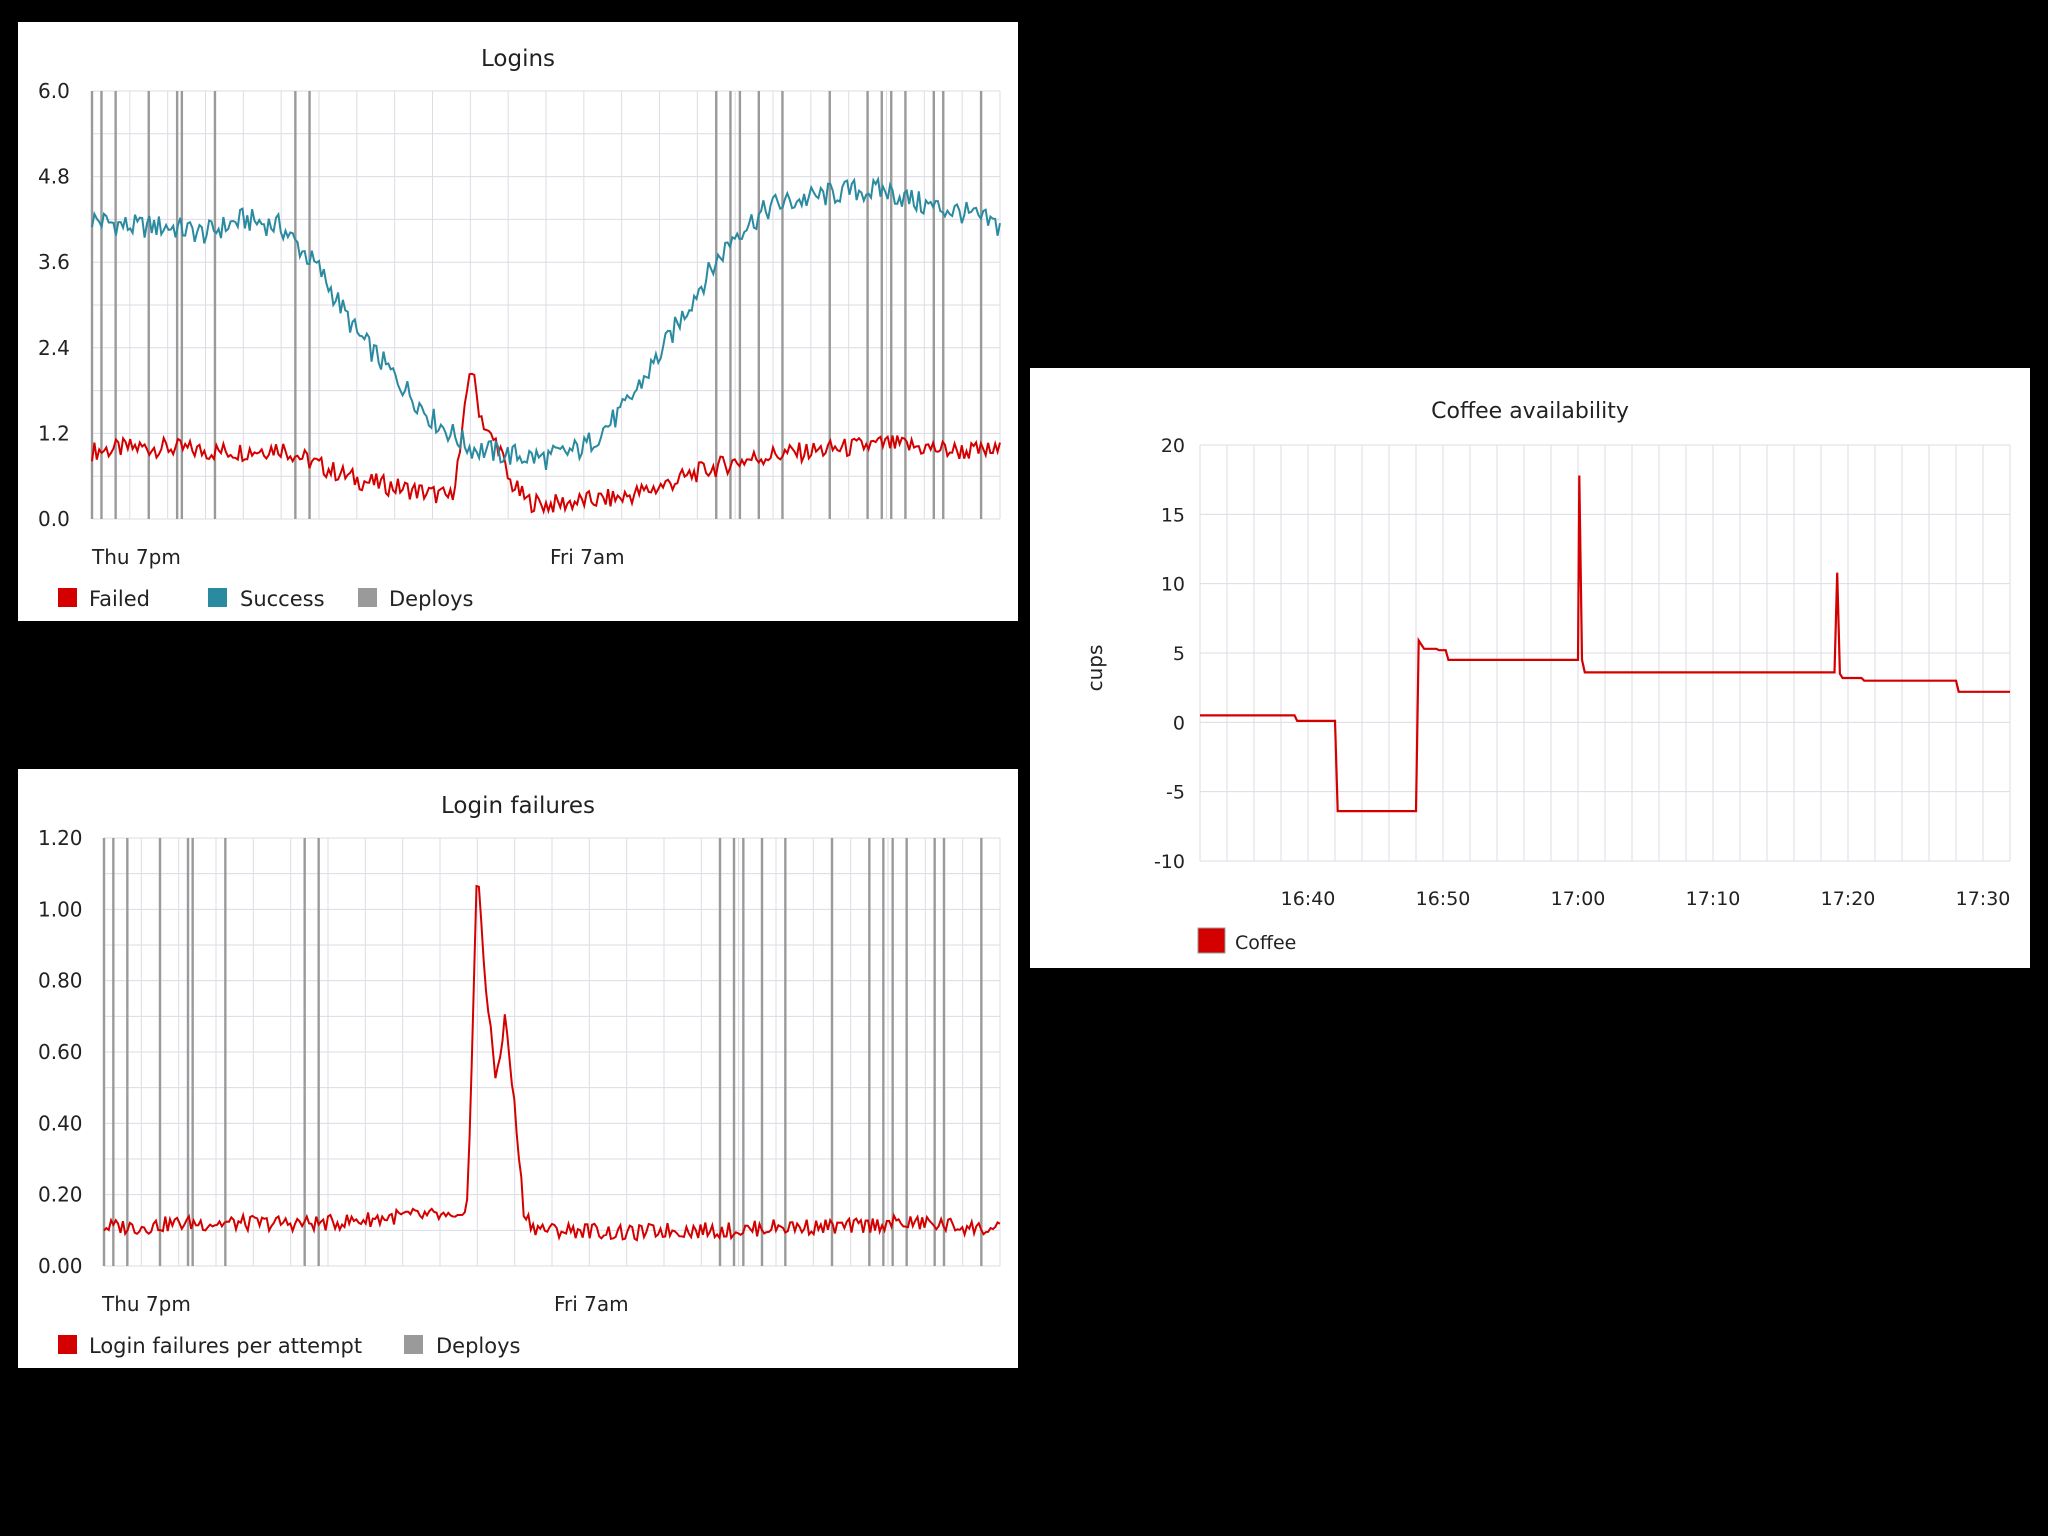  Describe the element at coordinates (225, 1346) in the screenshot. I see `legend-label: Login failures per attempt` at that location.